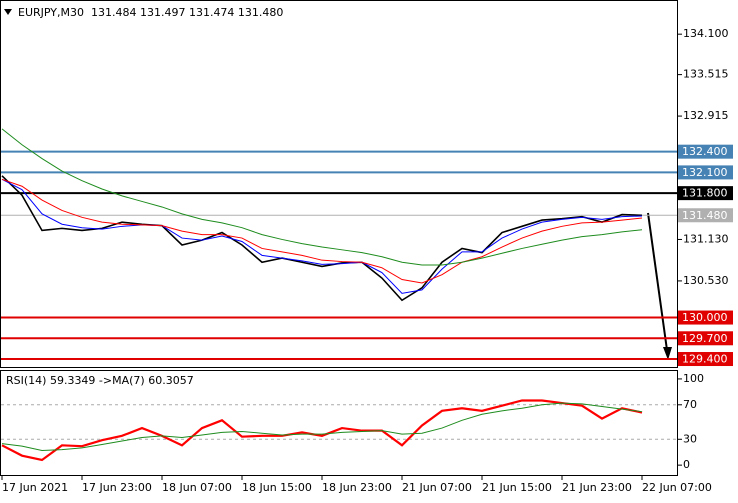 Image resolution: width=738 pixels, height=503 pixels. I want to click on x-tick-label: 21 Jun 07:00, so click(437, 487).